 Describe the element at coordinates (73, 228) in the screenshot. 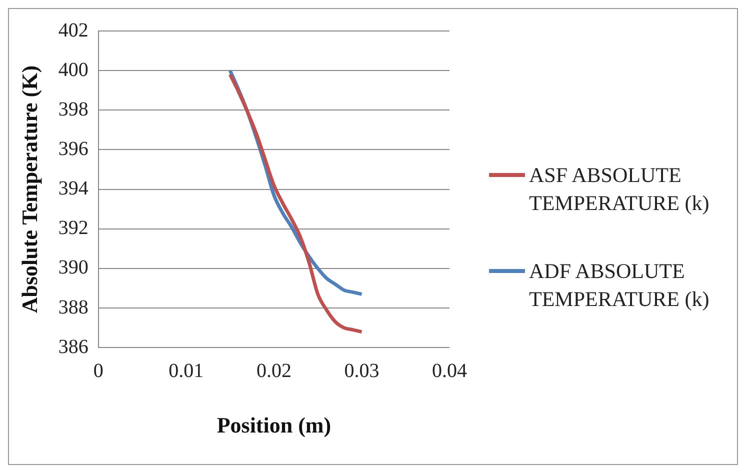

I see `y-tick-label: 392` at that location.